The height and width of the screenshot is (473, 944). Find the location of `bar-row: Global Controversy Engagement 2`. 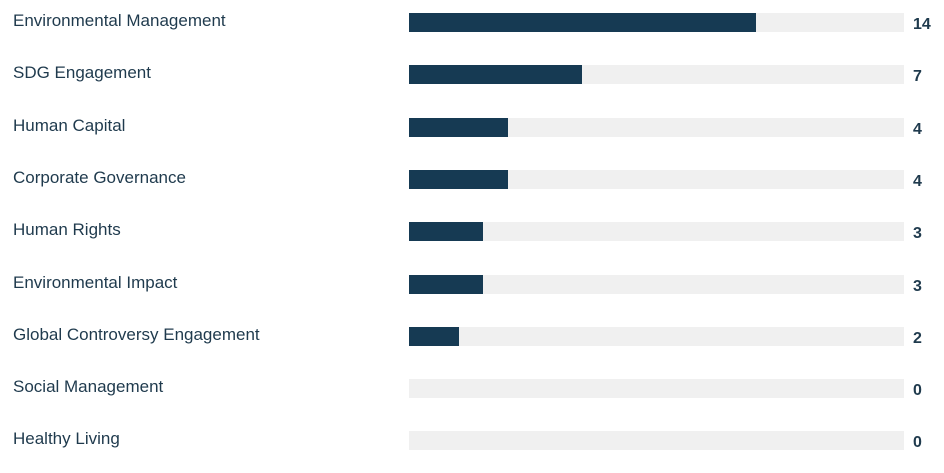

bar-row: Global Controversy Engagement 2 is located at coordinates (472, 343).